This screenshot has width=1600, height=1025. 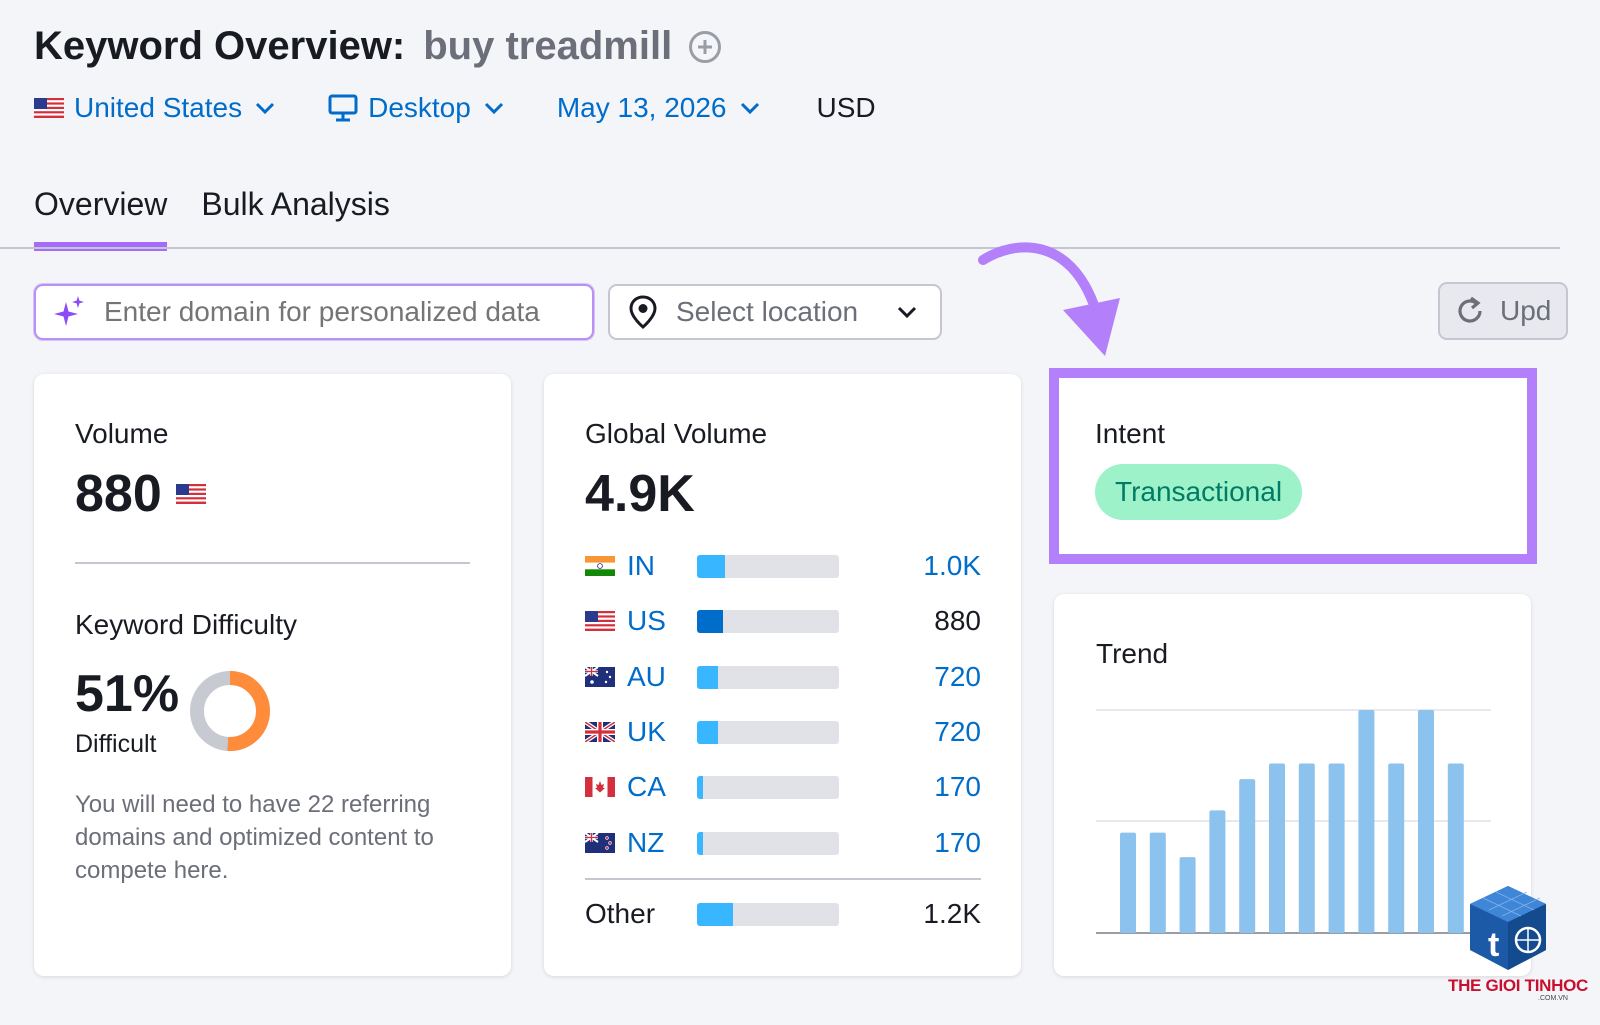 What do you see at coordinates (705, 47) in the screenshot?
I see `add-keyword-icon` at bounding box center [705, 47].